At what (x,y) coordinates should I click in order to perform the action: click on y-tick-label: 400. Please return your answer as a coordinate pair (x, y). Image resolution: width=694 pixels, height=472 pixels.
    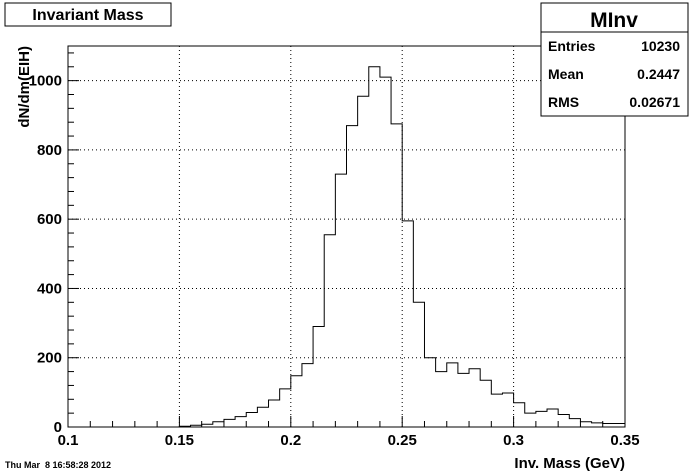
    Looking at the image, I should click on (49, 288).